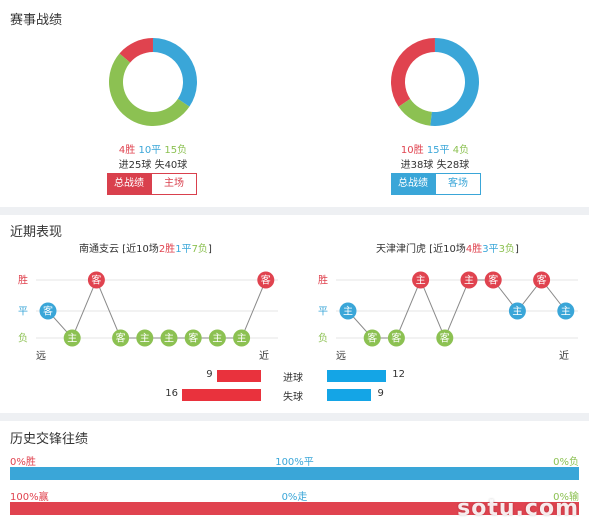 The height and width of the screenshot is (525, 589). I want to click on away-recent-prefix: [近10场, so click(446, 249).